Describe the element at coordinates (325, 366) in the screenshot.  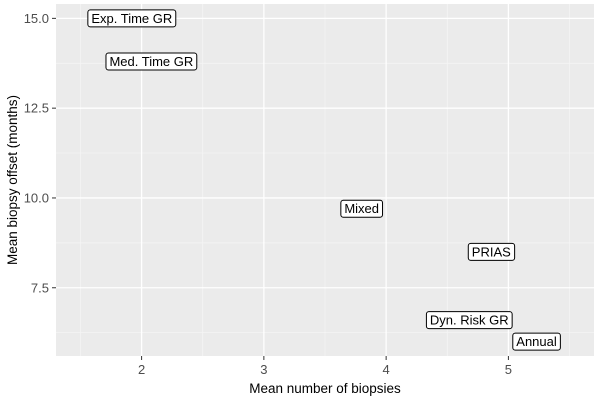
I see `x-axis-ticks: 2 3 4 5` at that location.